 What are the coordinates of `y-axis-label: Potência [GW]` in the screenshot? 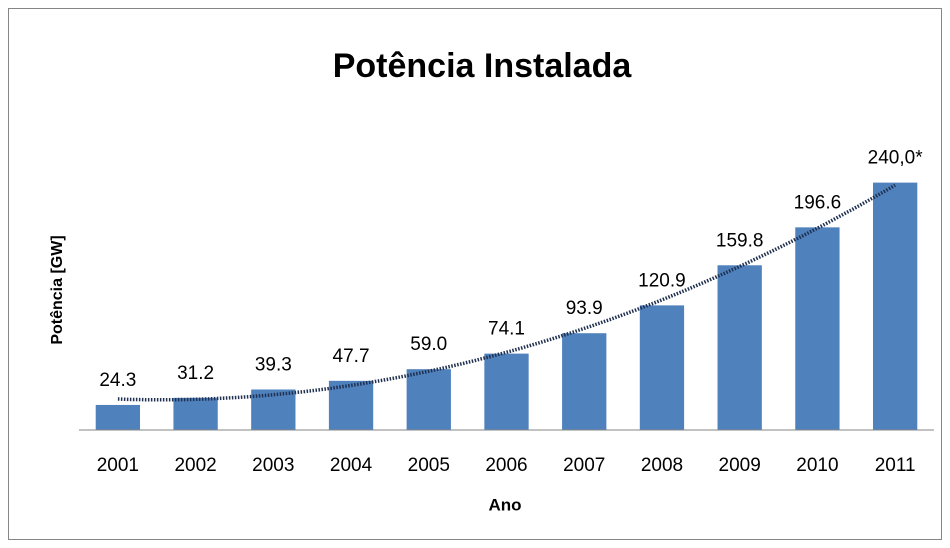 It's located at (57, 289).